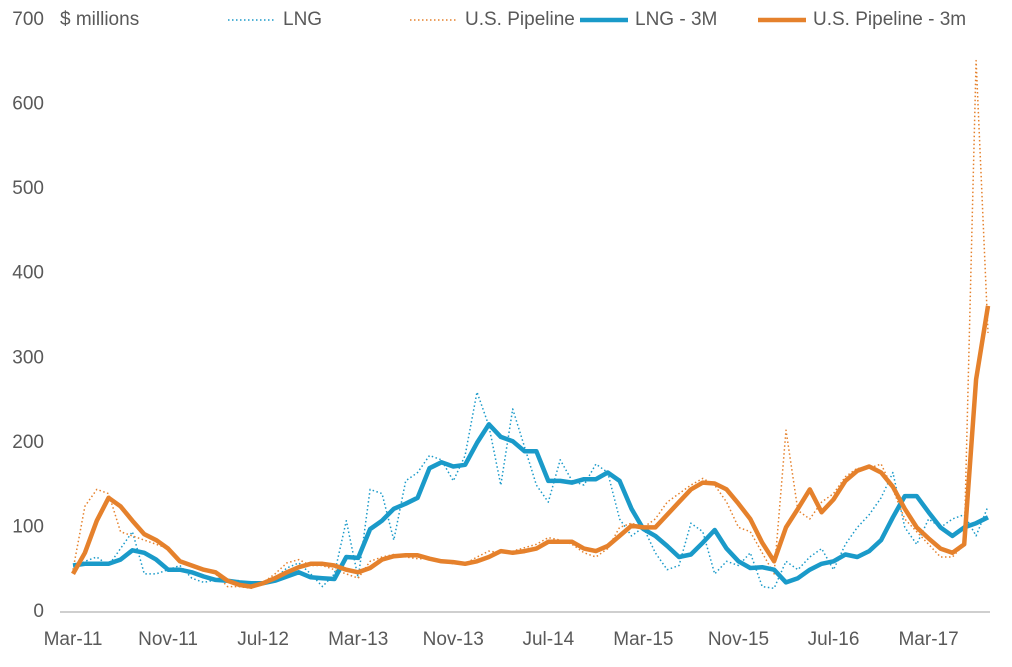  I want to click on y-tick-label: 0, so click(38, 611).